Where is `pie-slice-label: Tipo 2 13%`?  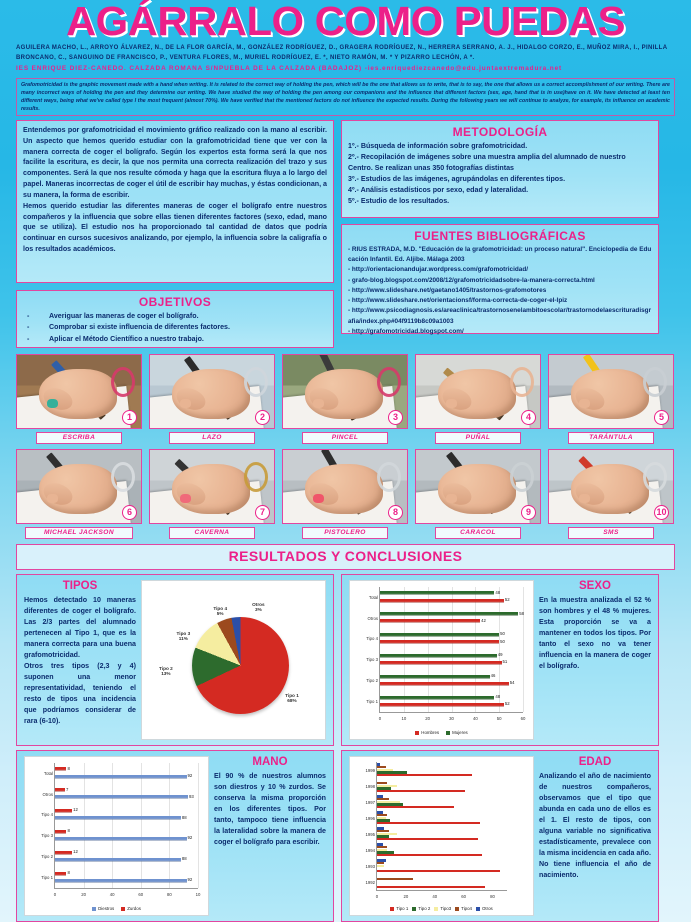 pie-slice-label: Tipo 2 13% is located at coordinates (166, 671).